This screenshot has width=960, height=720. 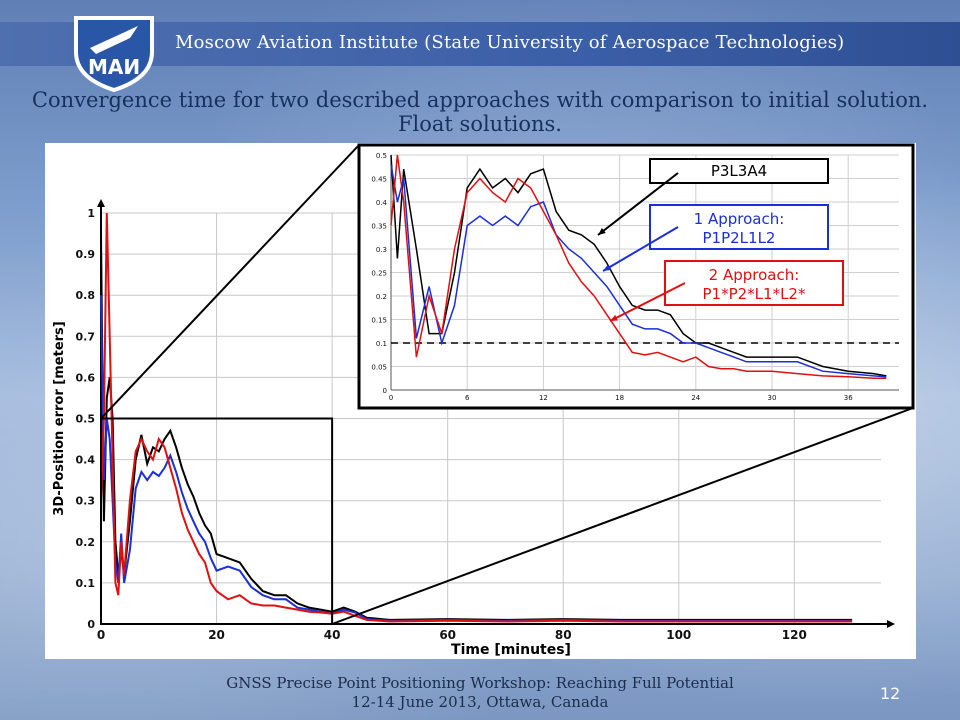 What do you see at coordinates (739, 219) in the screenshot?
I see `annotation-text-2: 1 Approach:` at bounding box center [739, 219].